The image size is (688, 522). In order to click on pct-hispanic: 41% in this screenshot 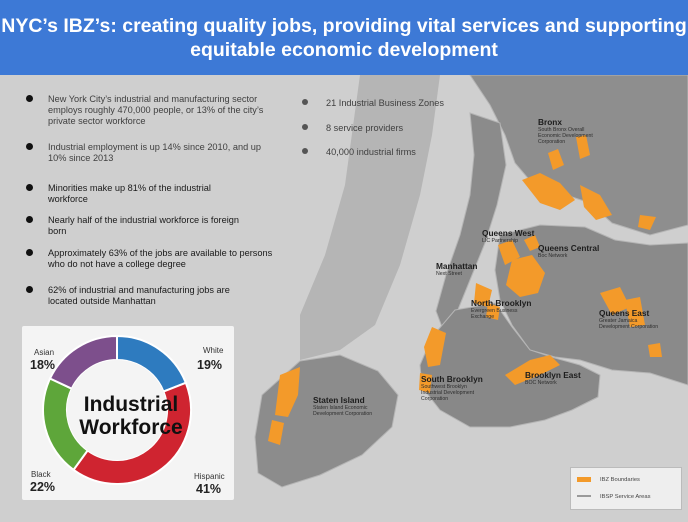, I will do `click(209, 489)`.